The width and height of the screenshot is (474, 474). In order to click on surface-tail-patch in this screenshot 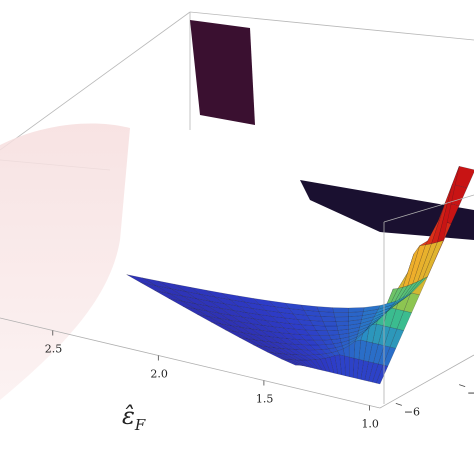, I will do `click(387, 210)`.